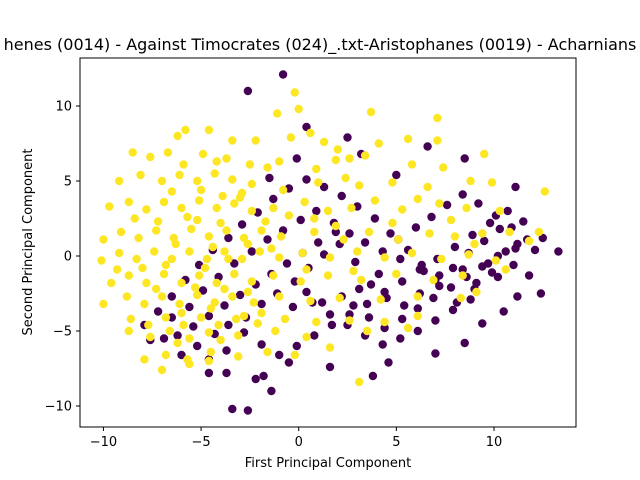 This screenshot has height=480, width=640. Describe the element at coordinates (28, 242) in the screenshot. I see `y-axis-label: Second Principal Component` at that location.